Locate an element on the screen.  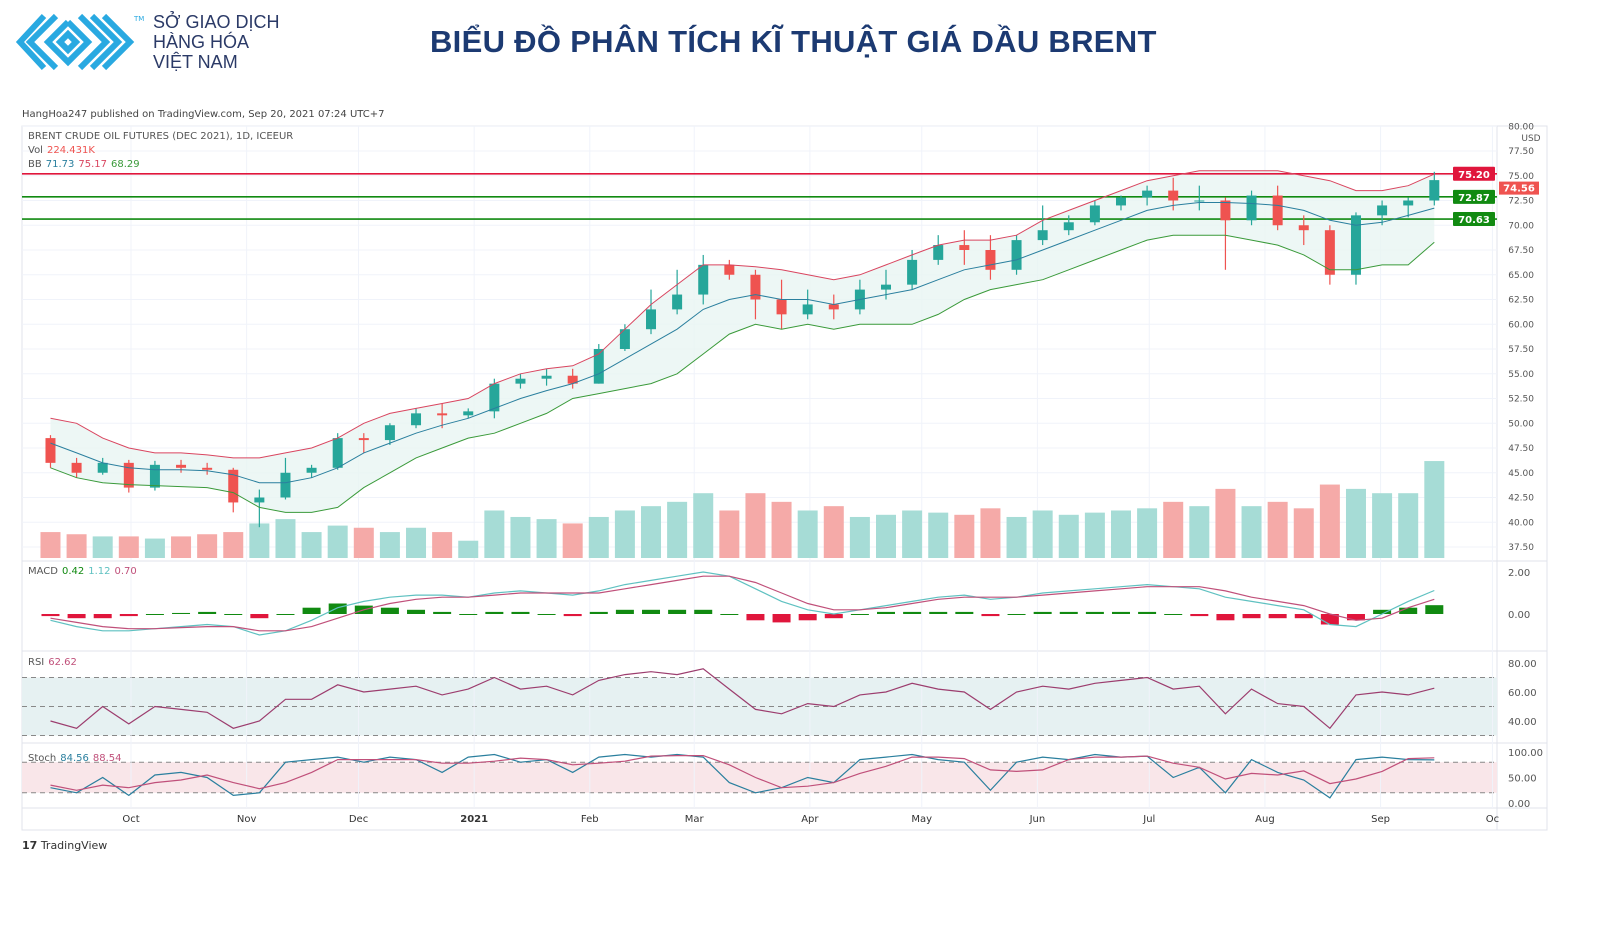
price-tick-label: 72.50 is located at coordinates (1521, 202).